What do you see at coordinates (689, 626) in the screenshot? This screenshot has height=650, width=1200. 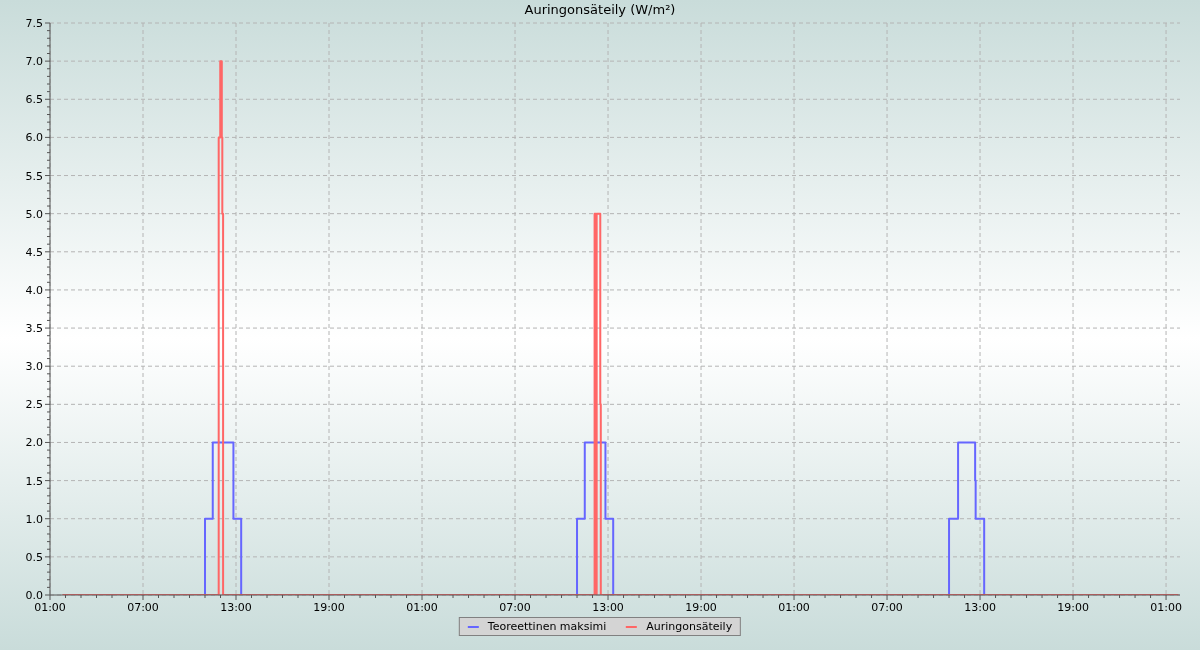 I see `legend-label: Auringonsäteily` at bounding box center [689, 626].